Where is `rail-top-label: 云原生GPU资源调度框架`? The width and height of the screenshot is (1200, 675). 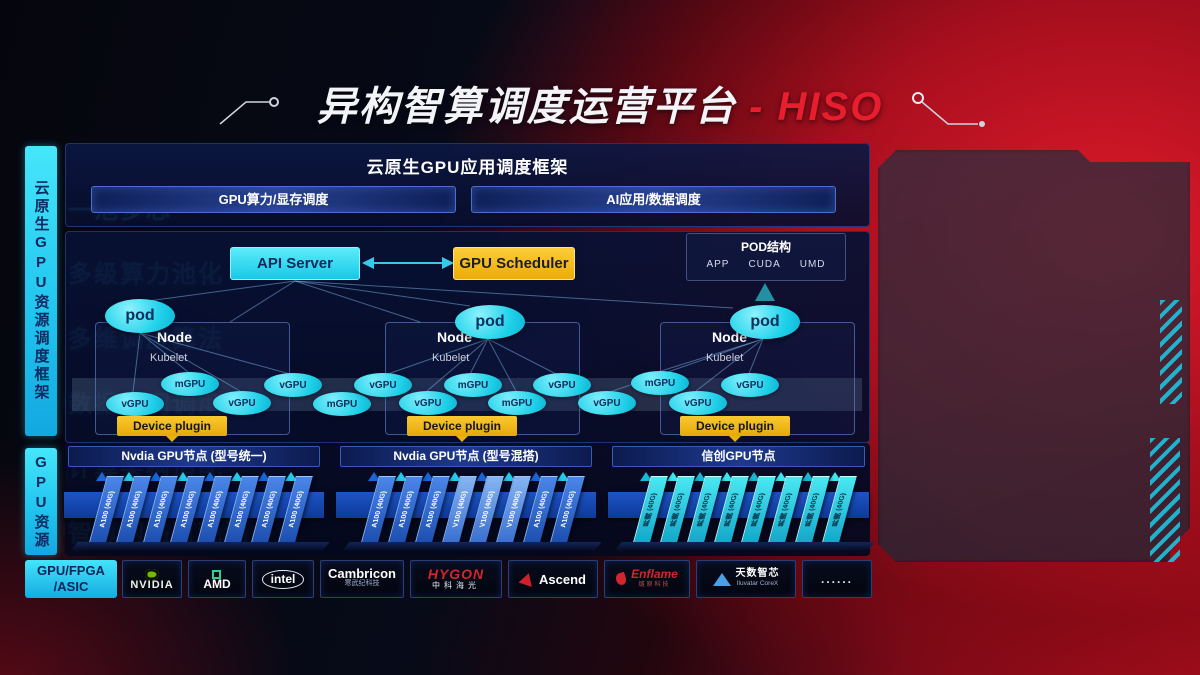 rail-top-label: 云原生GPU资源调度框架 is located at coordinates (41, 291).